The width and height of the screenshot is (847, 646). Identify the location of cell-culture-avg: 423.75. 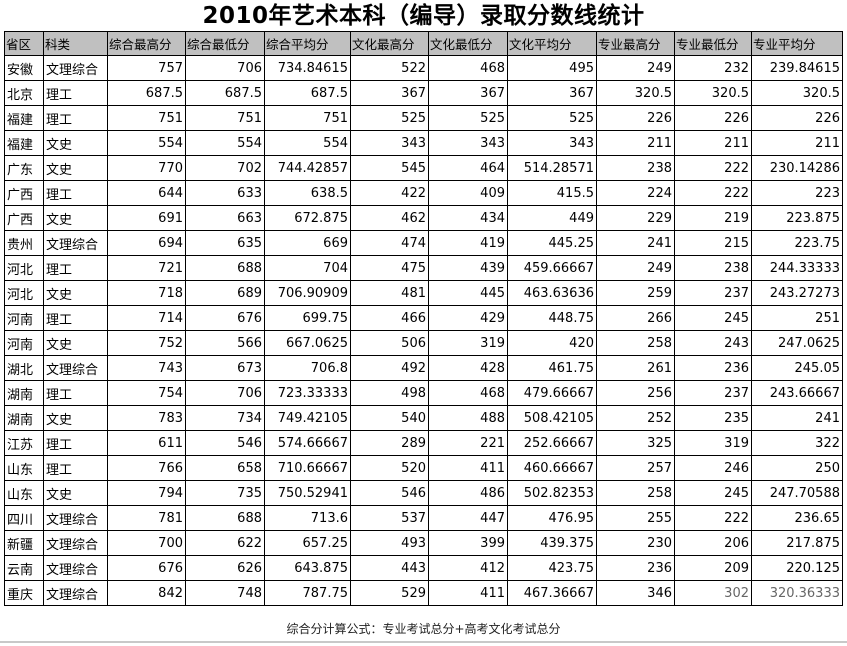
(552, 568).